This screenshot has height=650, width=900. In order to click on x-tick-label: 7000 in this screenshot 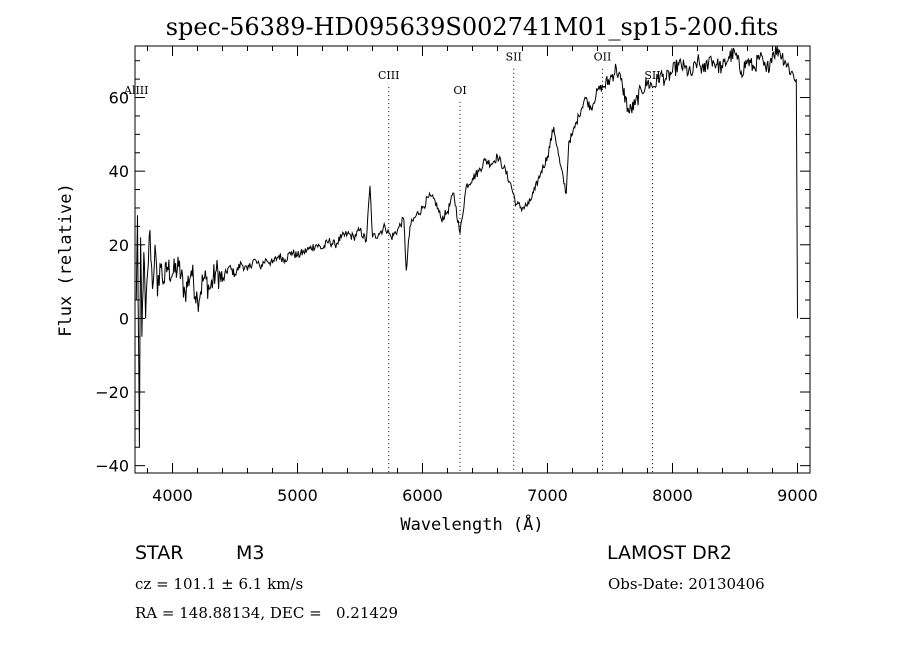, I will do `click(547, 495)`.